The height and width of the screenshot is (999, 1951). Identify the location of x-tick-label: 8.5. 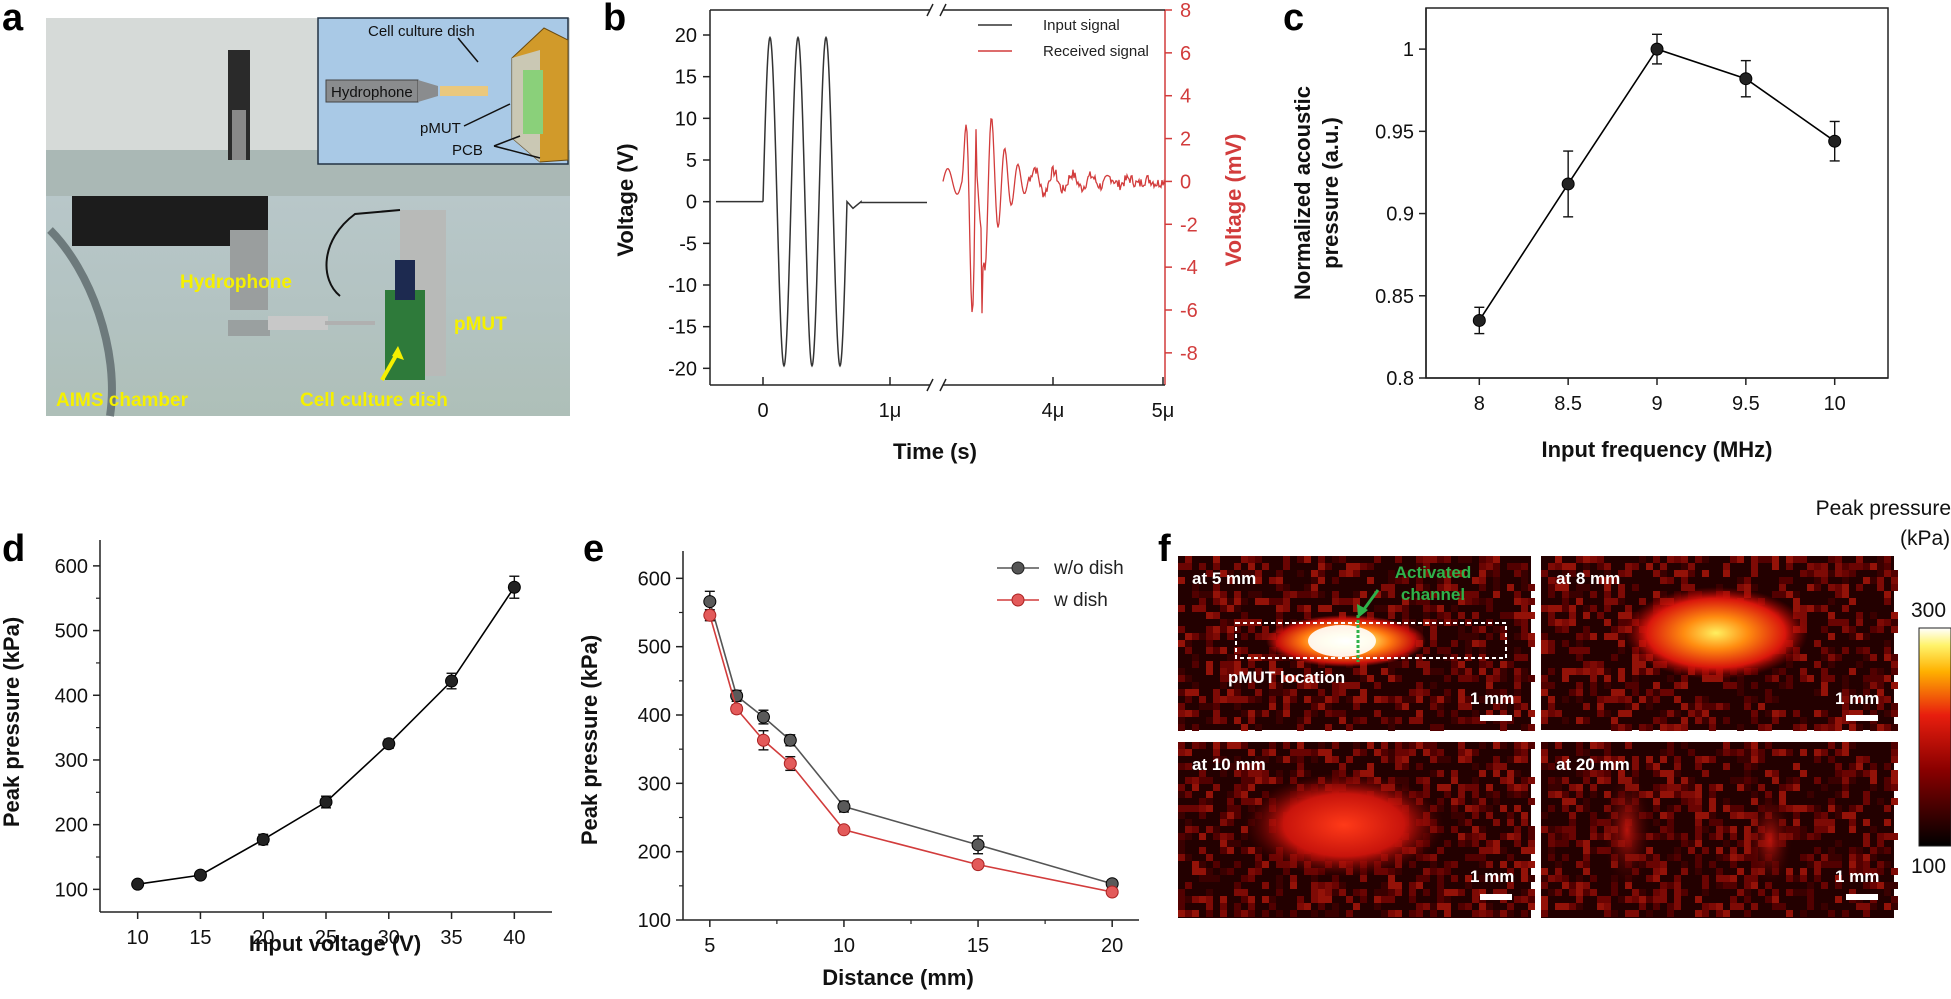
(1568, 404).